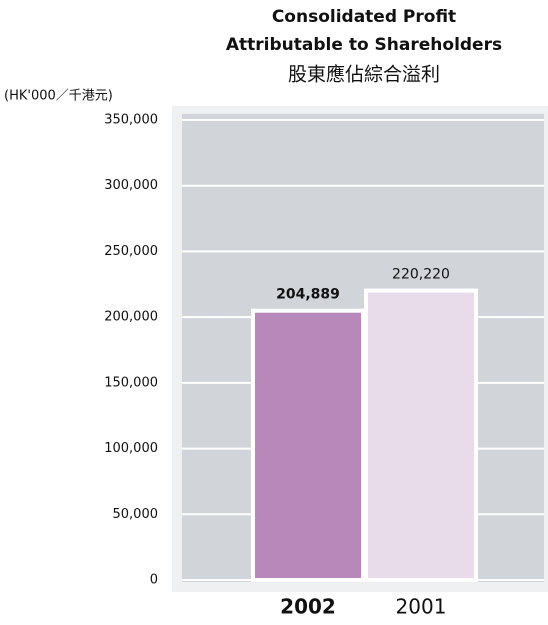 This screenshot has width=548, height=625. What do you see at coordinates (421, 607) in the screenshot?
I see `x-tick-label: 2001` at bounding box center [421, 607].